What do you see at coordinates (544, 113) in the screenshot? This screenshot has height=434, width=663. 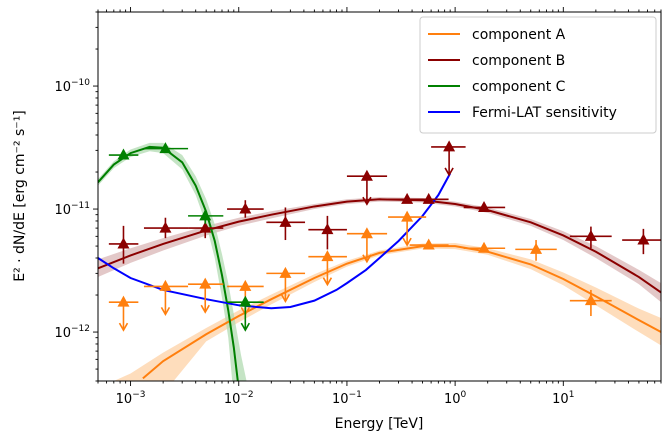 I see `legend-label-fermi-lat-sensitivity: Fermi-LAT sensitivity` at bounding box center [544, 113].